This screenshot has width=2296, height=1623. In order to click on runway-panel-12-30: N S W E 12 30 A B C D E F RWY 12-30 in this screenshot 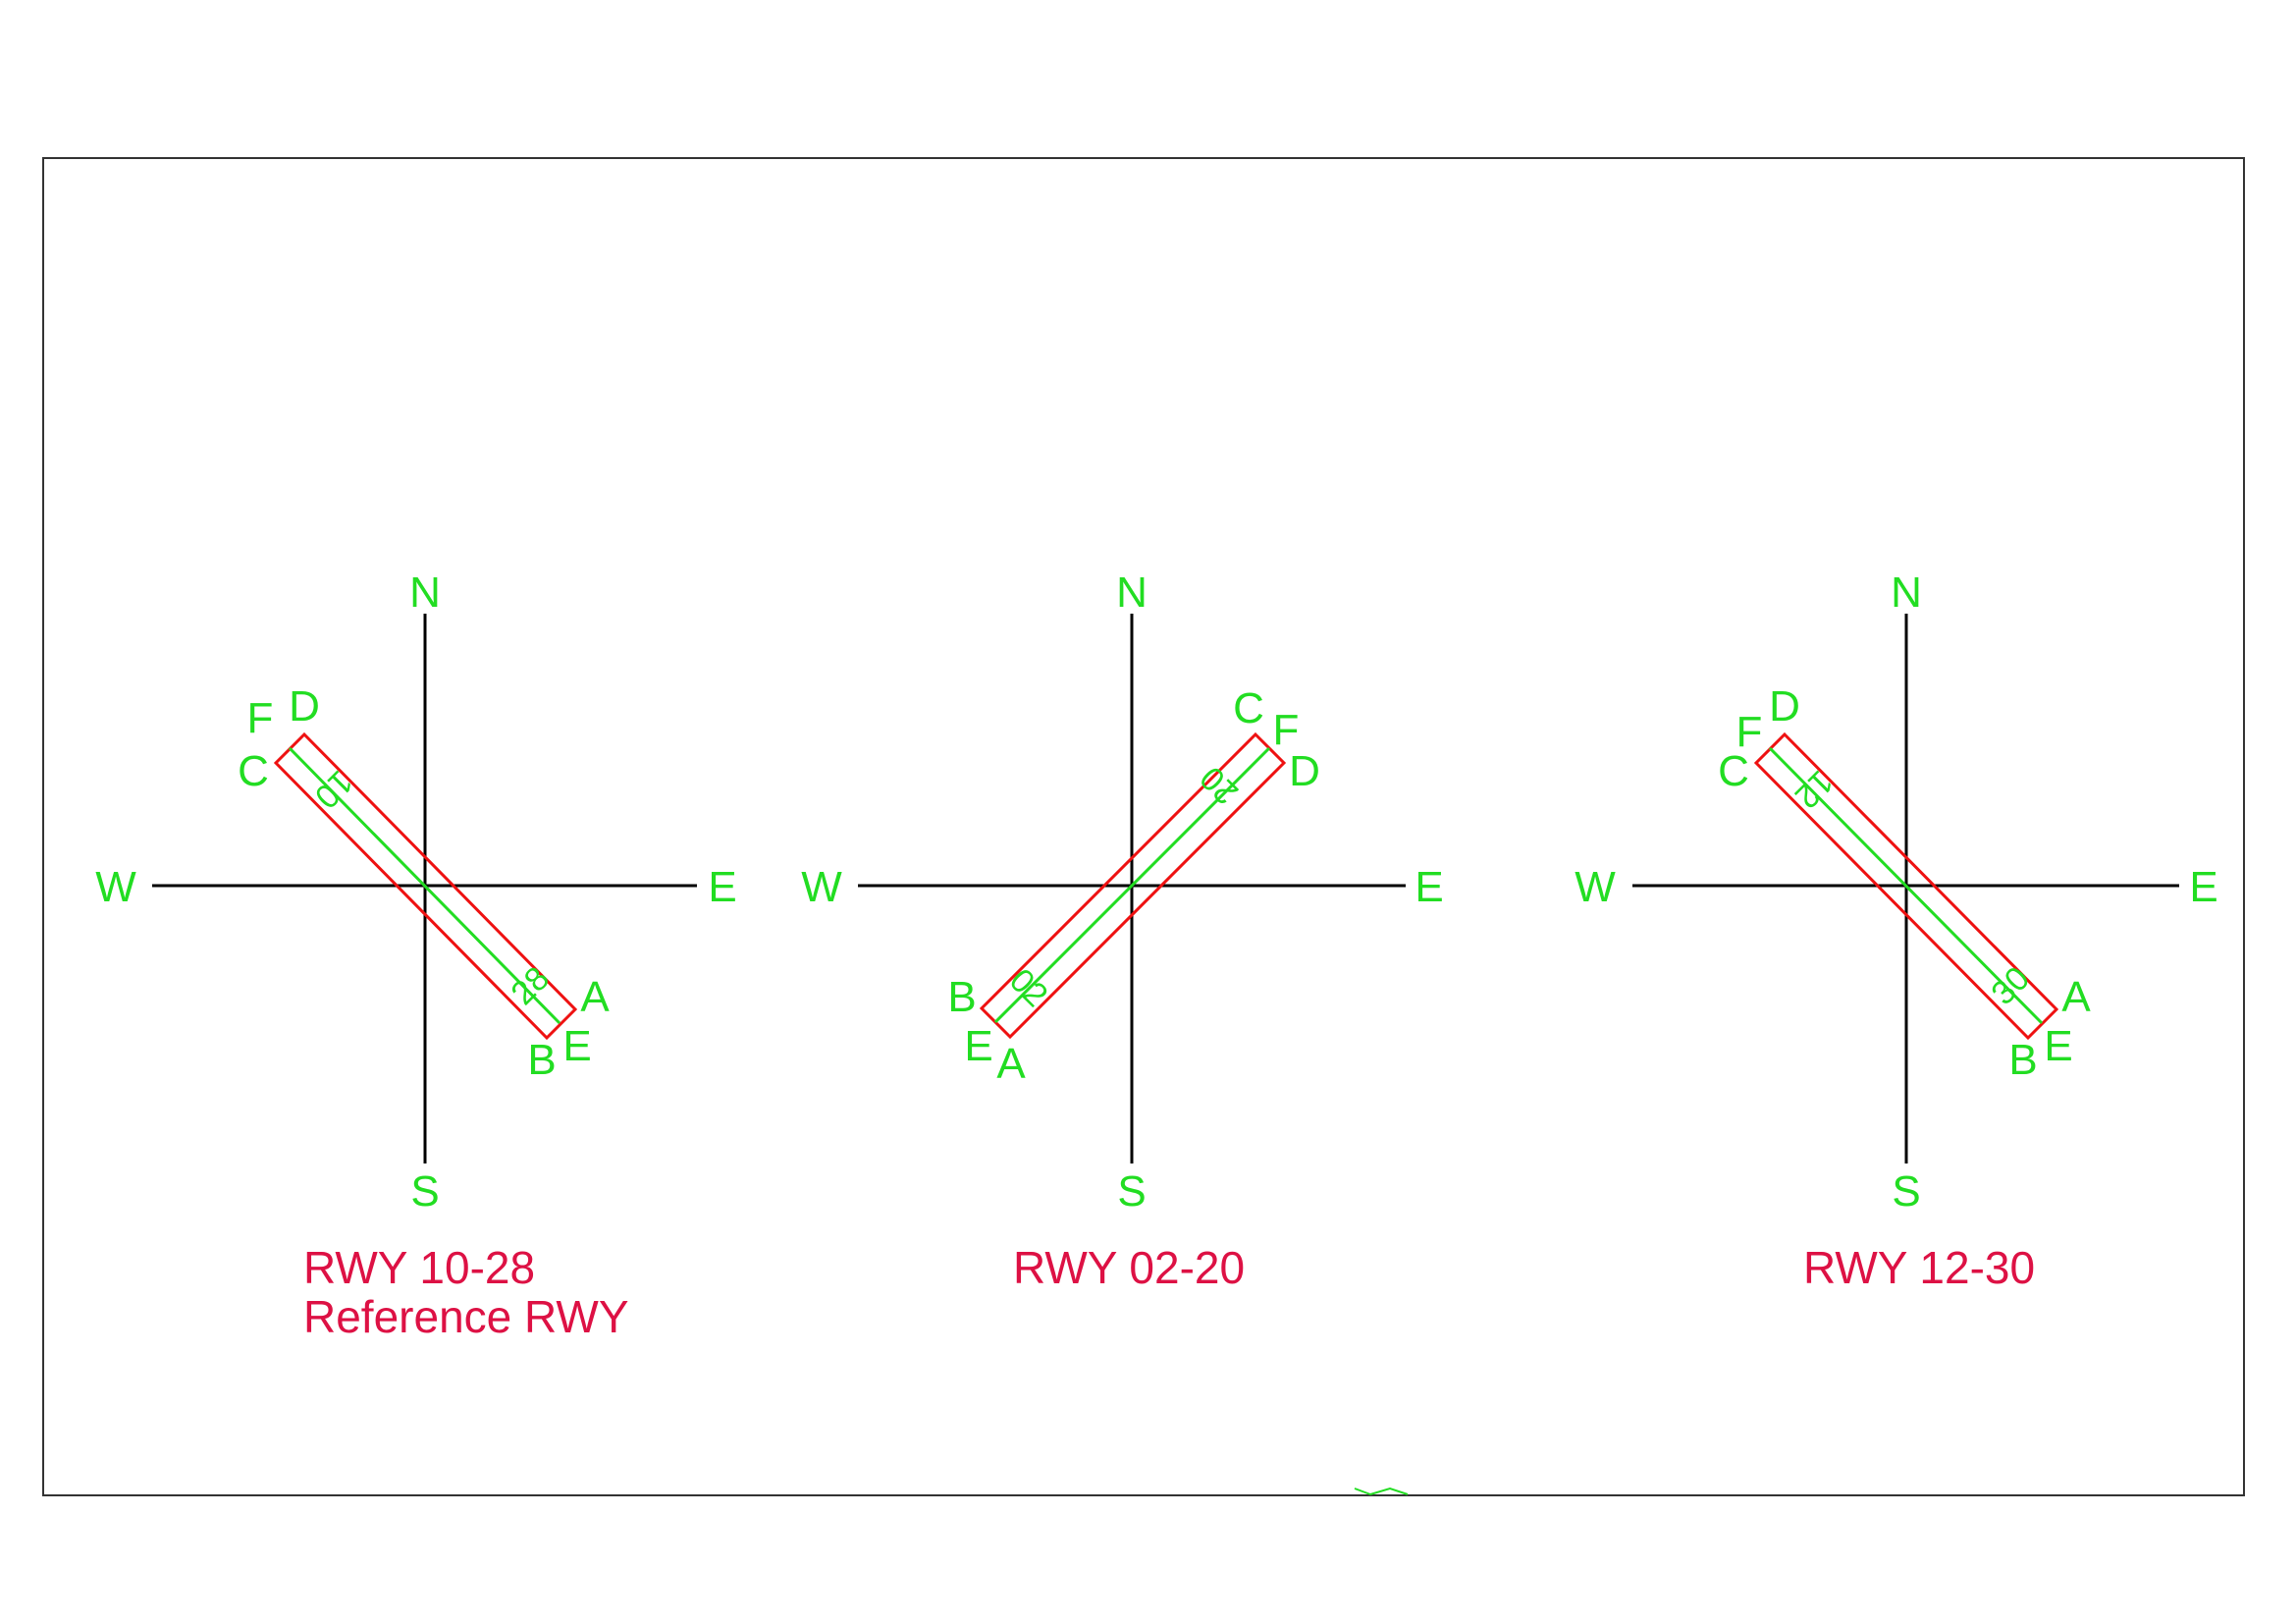, I will do `click(1896, 930)`.